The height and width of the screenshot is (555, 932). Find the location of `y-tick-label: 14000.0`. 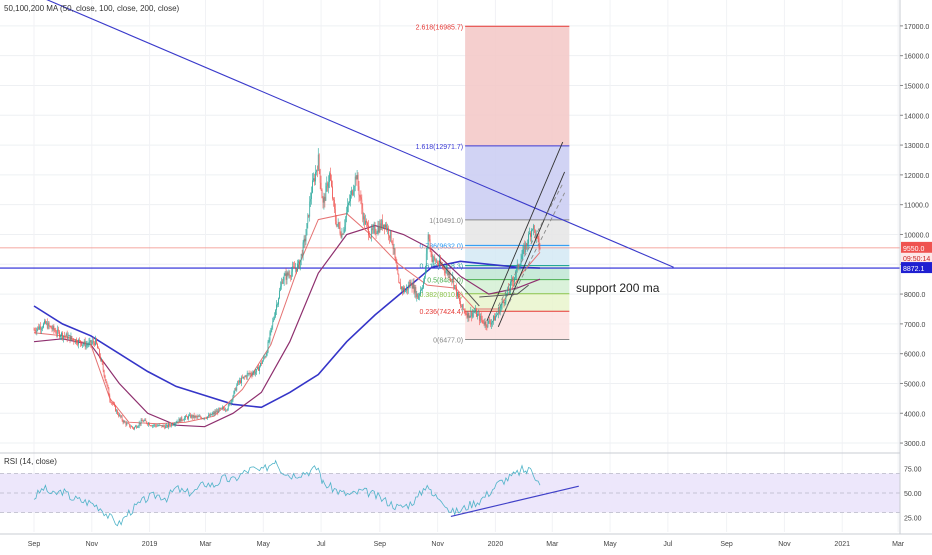

y-tick-label: 14000.0 is located at coordinates (916, 116).